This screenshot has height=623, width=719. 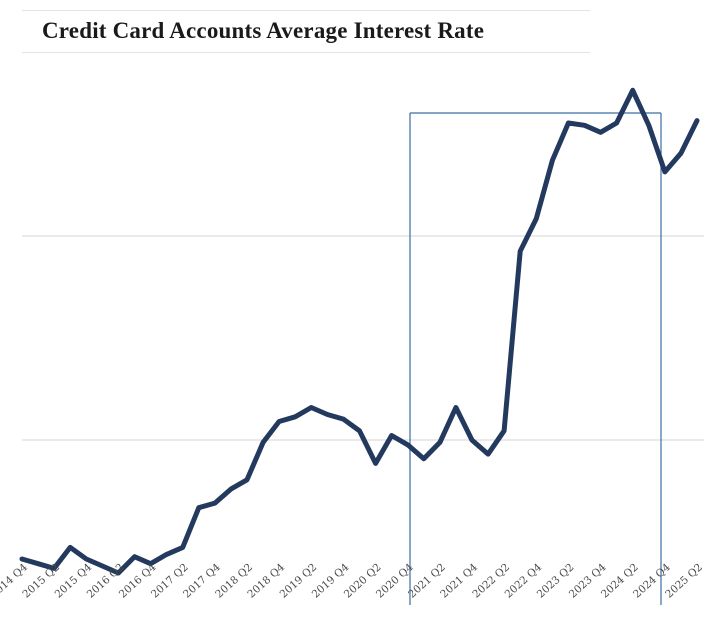 I want to click on title-rule-bottom, so click(x=306, y=52).